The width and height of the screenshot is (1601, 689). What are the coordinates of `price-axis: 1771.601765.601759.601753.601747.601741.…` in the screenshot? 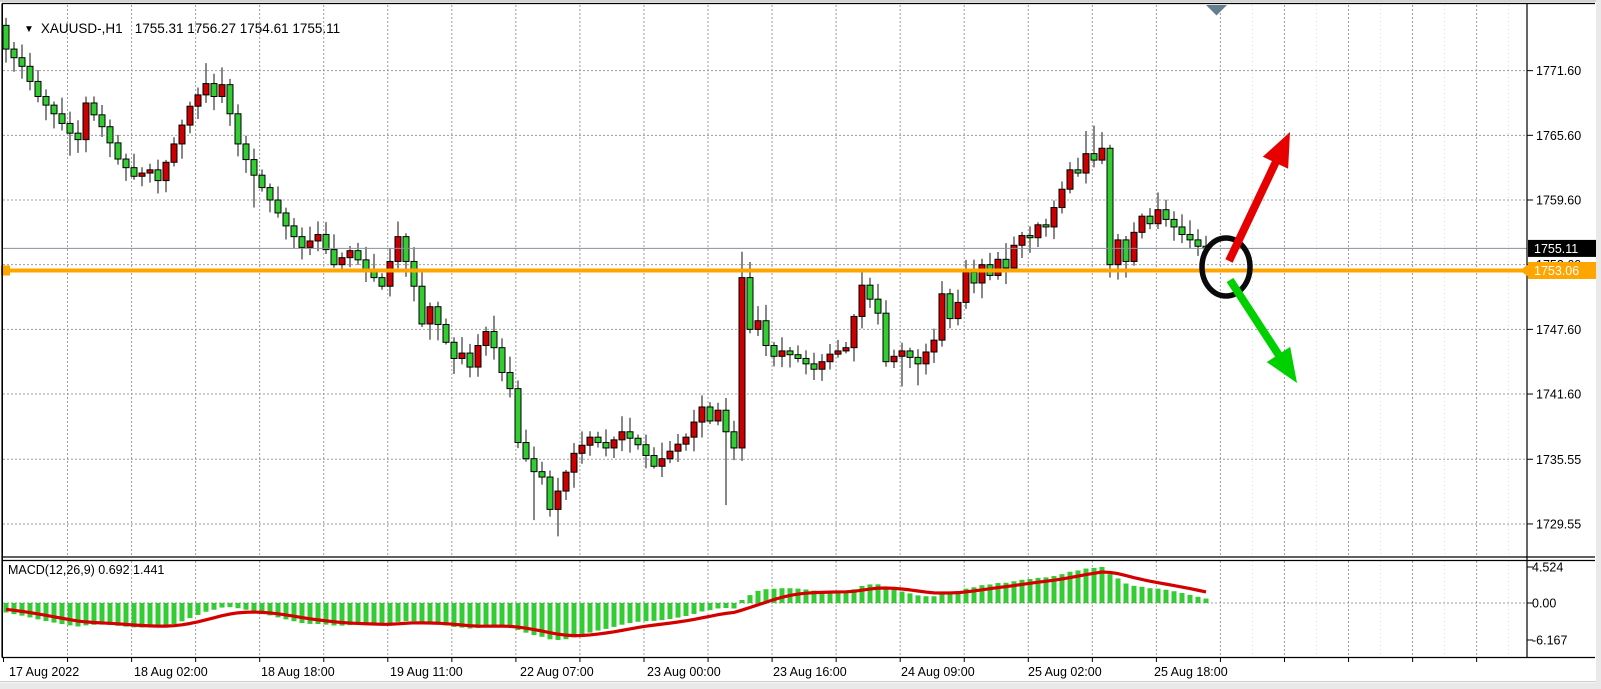 It's located at (1558, 356).